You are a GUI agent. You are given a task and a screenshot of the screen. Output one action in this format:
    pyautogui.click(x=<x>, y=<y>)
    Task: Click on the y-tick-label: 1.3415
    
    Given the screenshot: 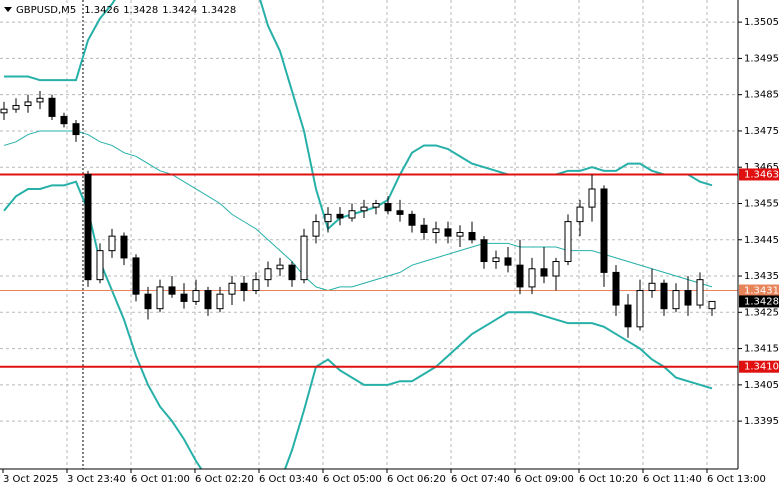 What is the action you would take?
    pyautogui.click(x=761, y=349)
    